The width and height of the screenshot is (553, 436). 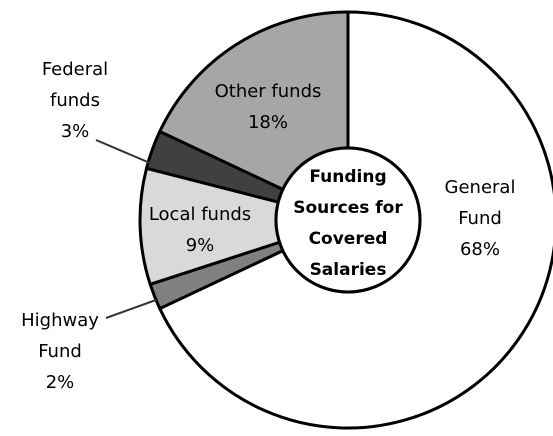 What do you see at coordinates (75, 85) in the screenshot?
I see `category-label: Federal funds` at bounding box center [75, 85].